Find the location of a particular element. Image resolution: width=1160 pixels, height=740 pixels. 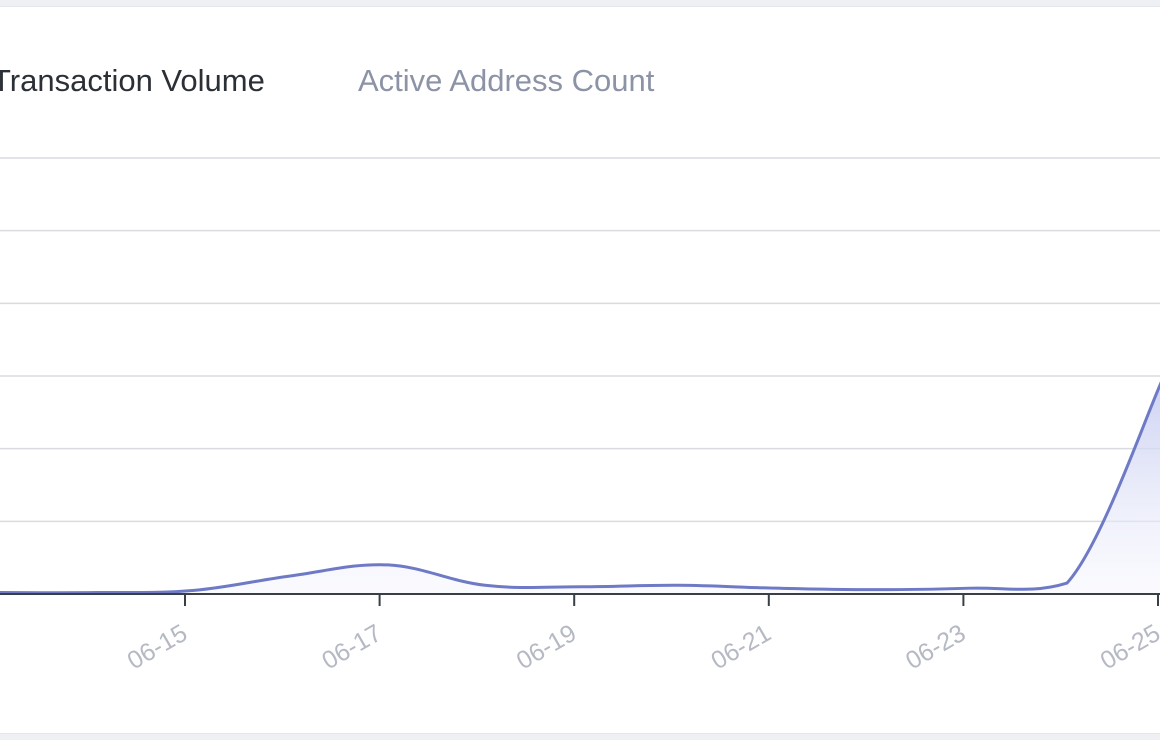

tab-transaction-volume: Transaction Volume is located at coordinates (132, 80).